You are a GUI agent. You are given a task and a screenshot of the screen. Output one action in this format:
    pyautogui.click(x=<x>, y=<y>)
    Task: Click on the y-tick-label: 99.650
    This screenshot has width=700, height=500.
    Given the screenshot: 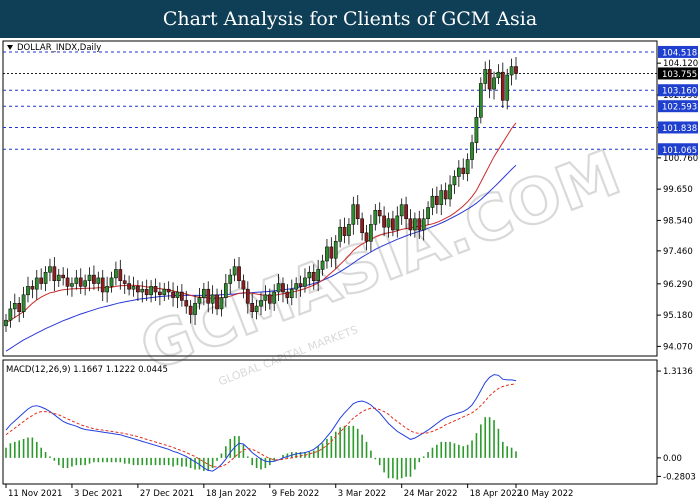 What is the action you would take?
    pyautogui.click(x=678, y=190)
    